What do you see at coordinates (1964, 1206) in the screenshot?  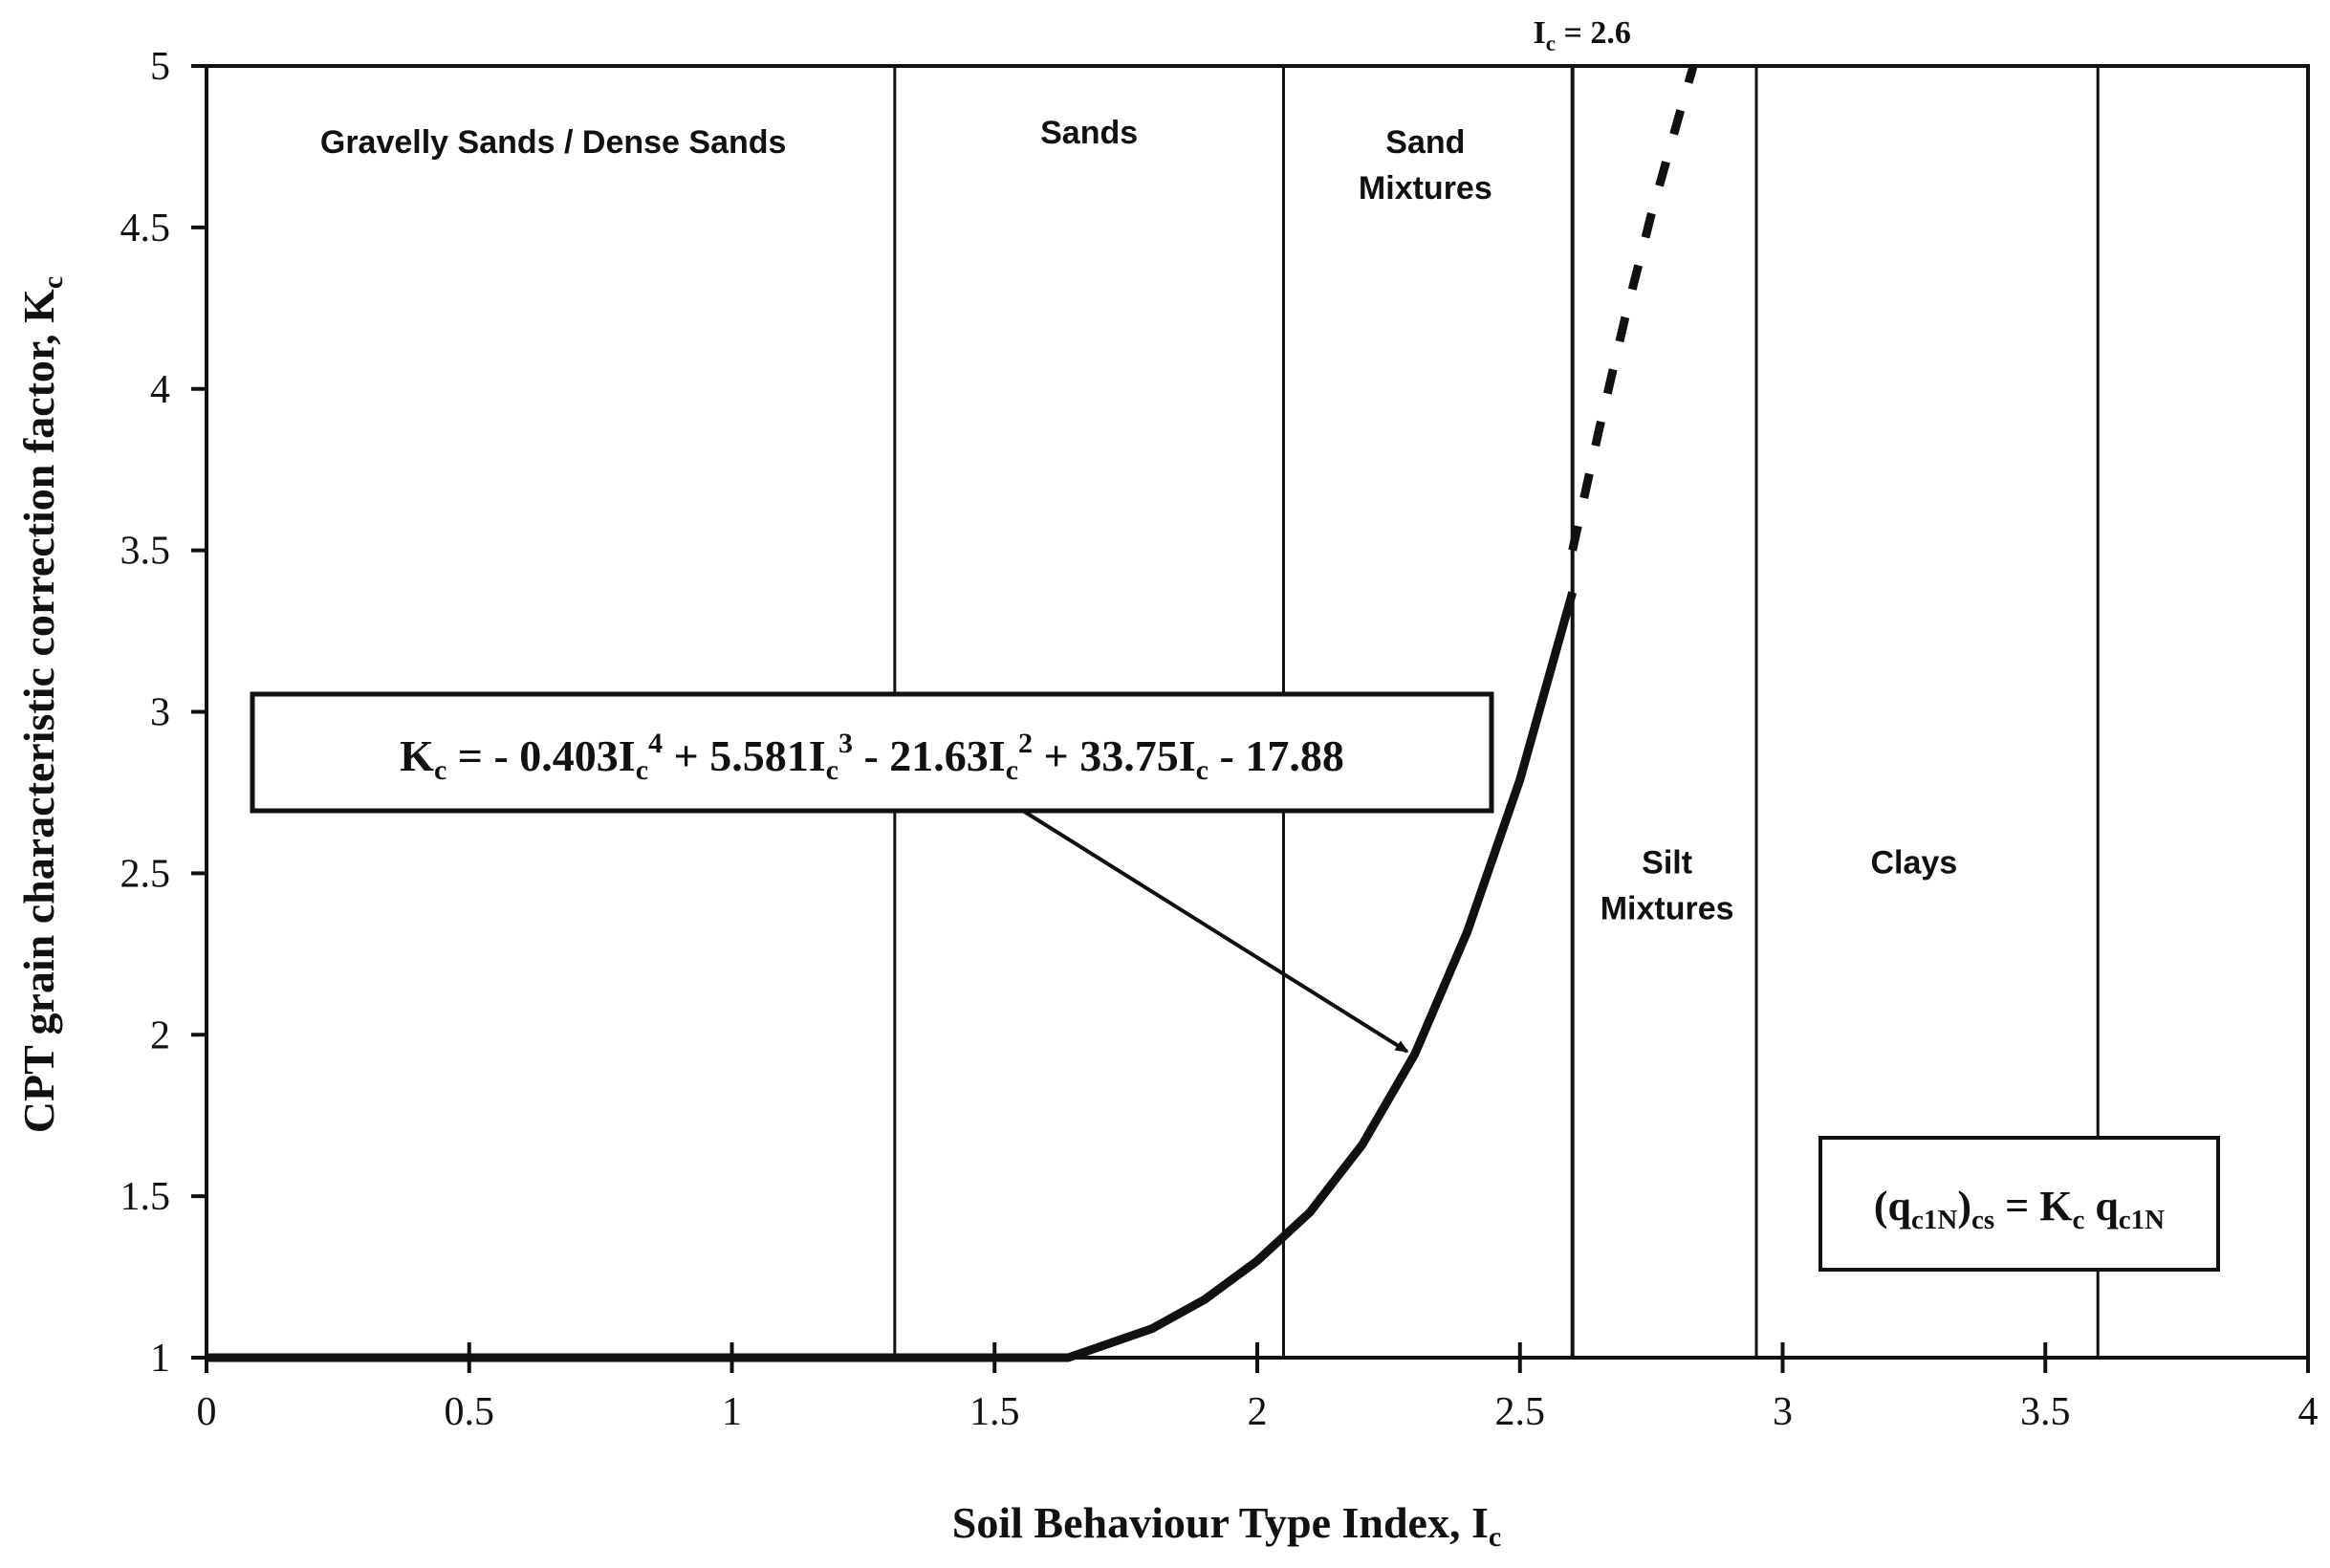 I see `rel-close: )` at bounding box center [1964, 1206].